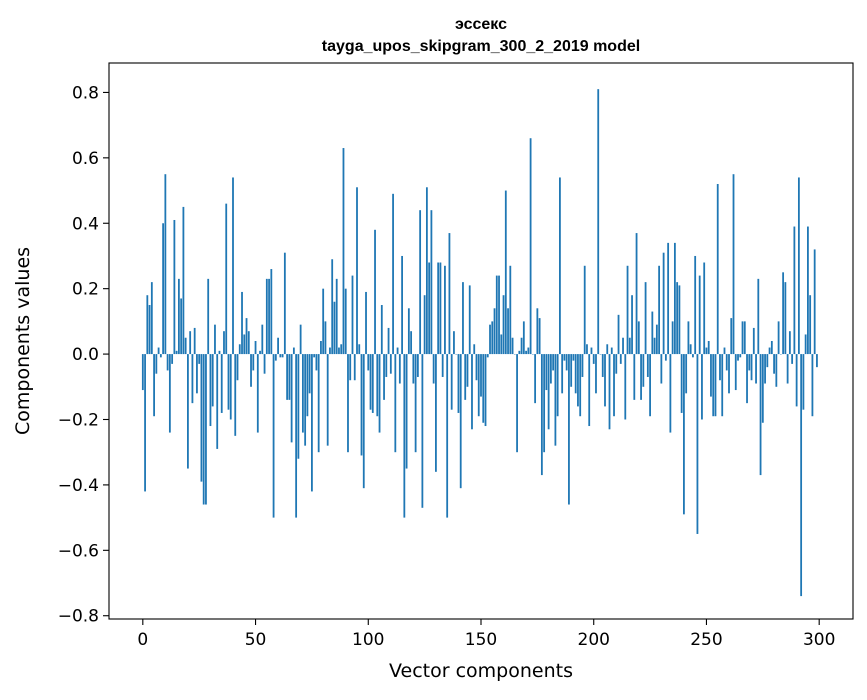 This screenshot has height=700, width=867. I want to click on x-tick-label: 150, so click(481, 640).